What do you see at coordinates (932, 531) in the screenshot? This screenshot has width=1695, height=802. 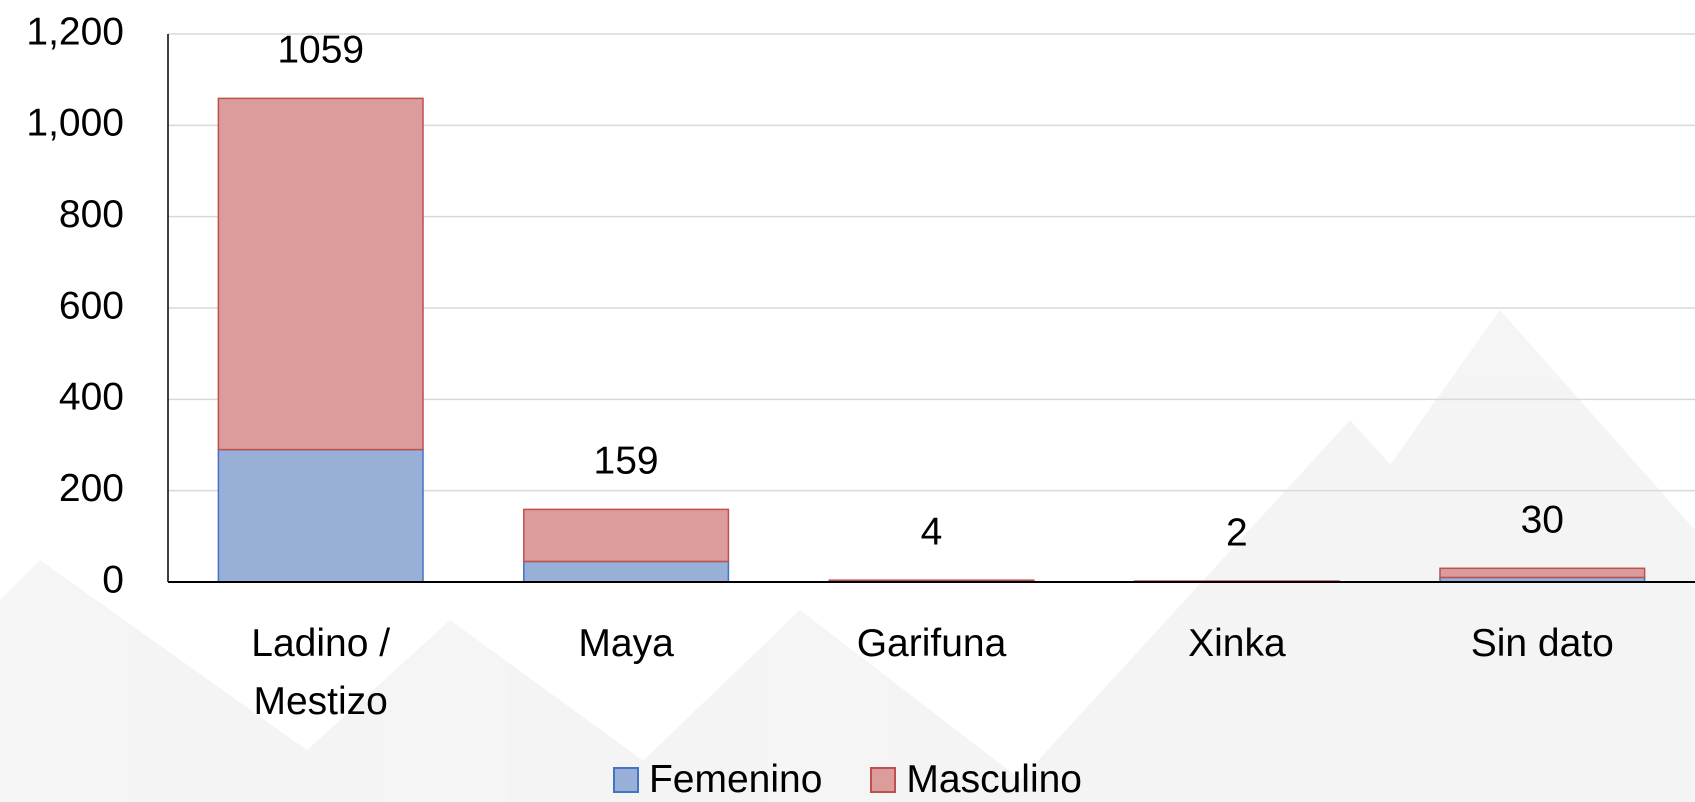 I see `total-label: 4` at bounding box center [932, 531].